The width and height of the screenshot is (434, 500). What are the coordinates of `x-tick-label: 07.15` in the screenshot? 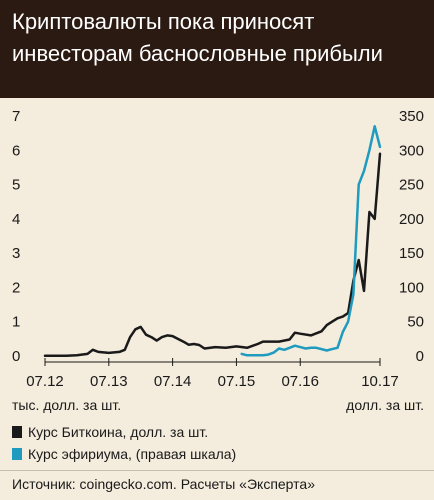 It's located at (237, 381).